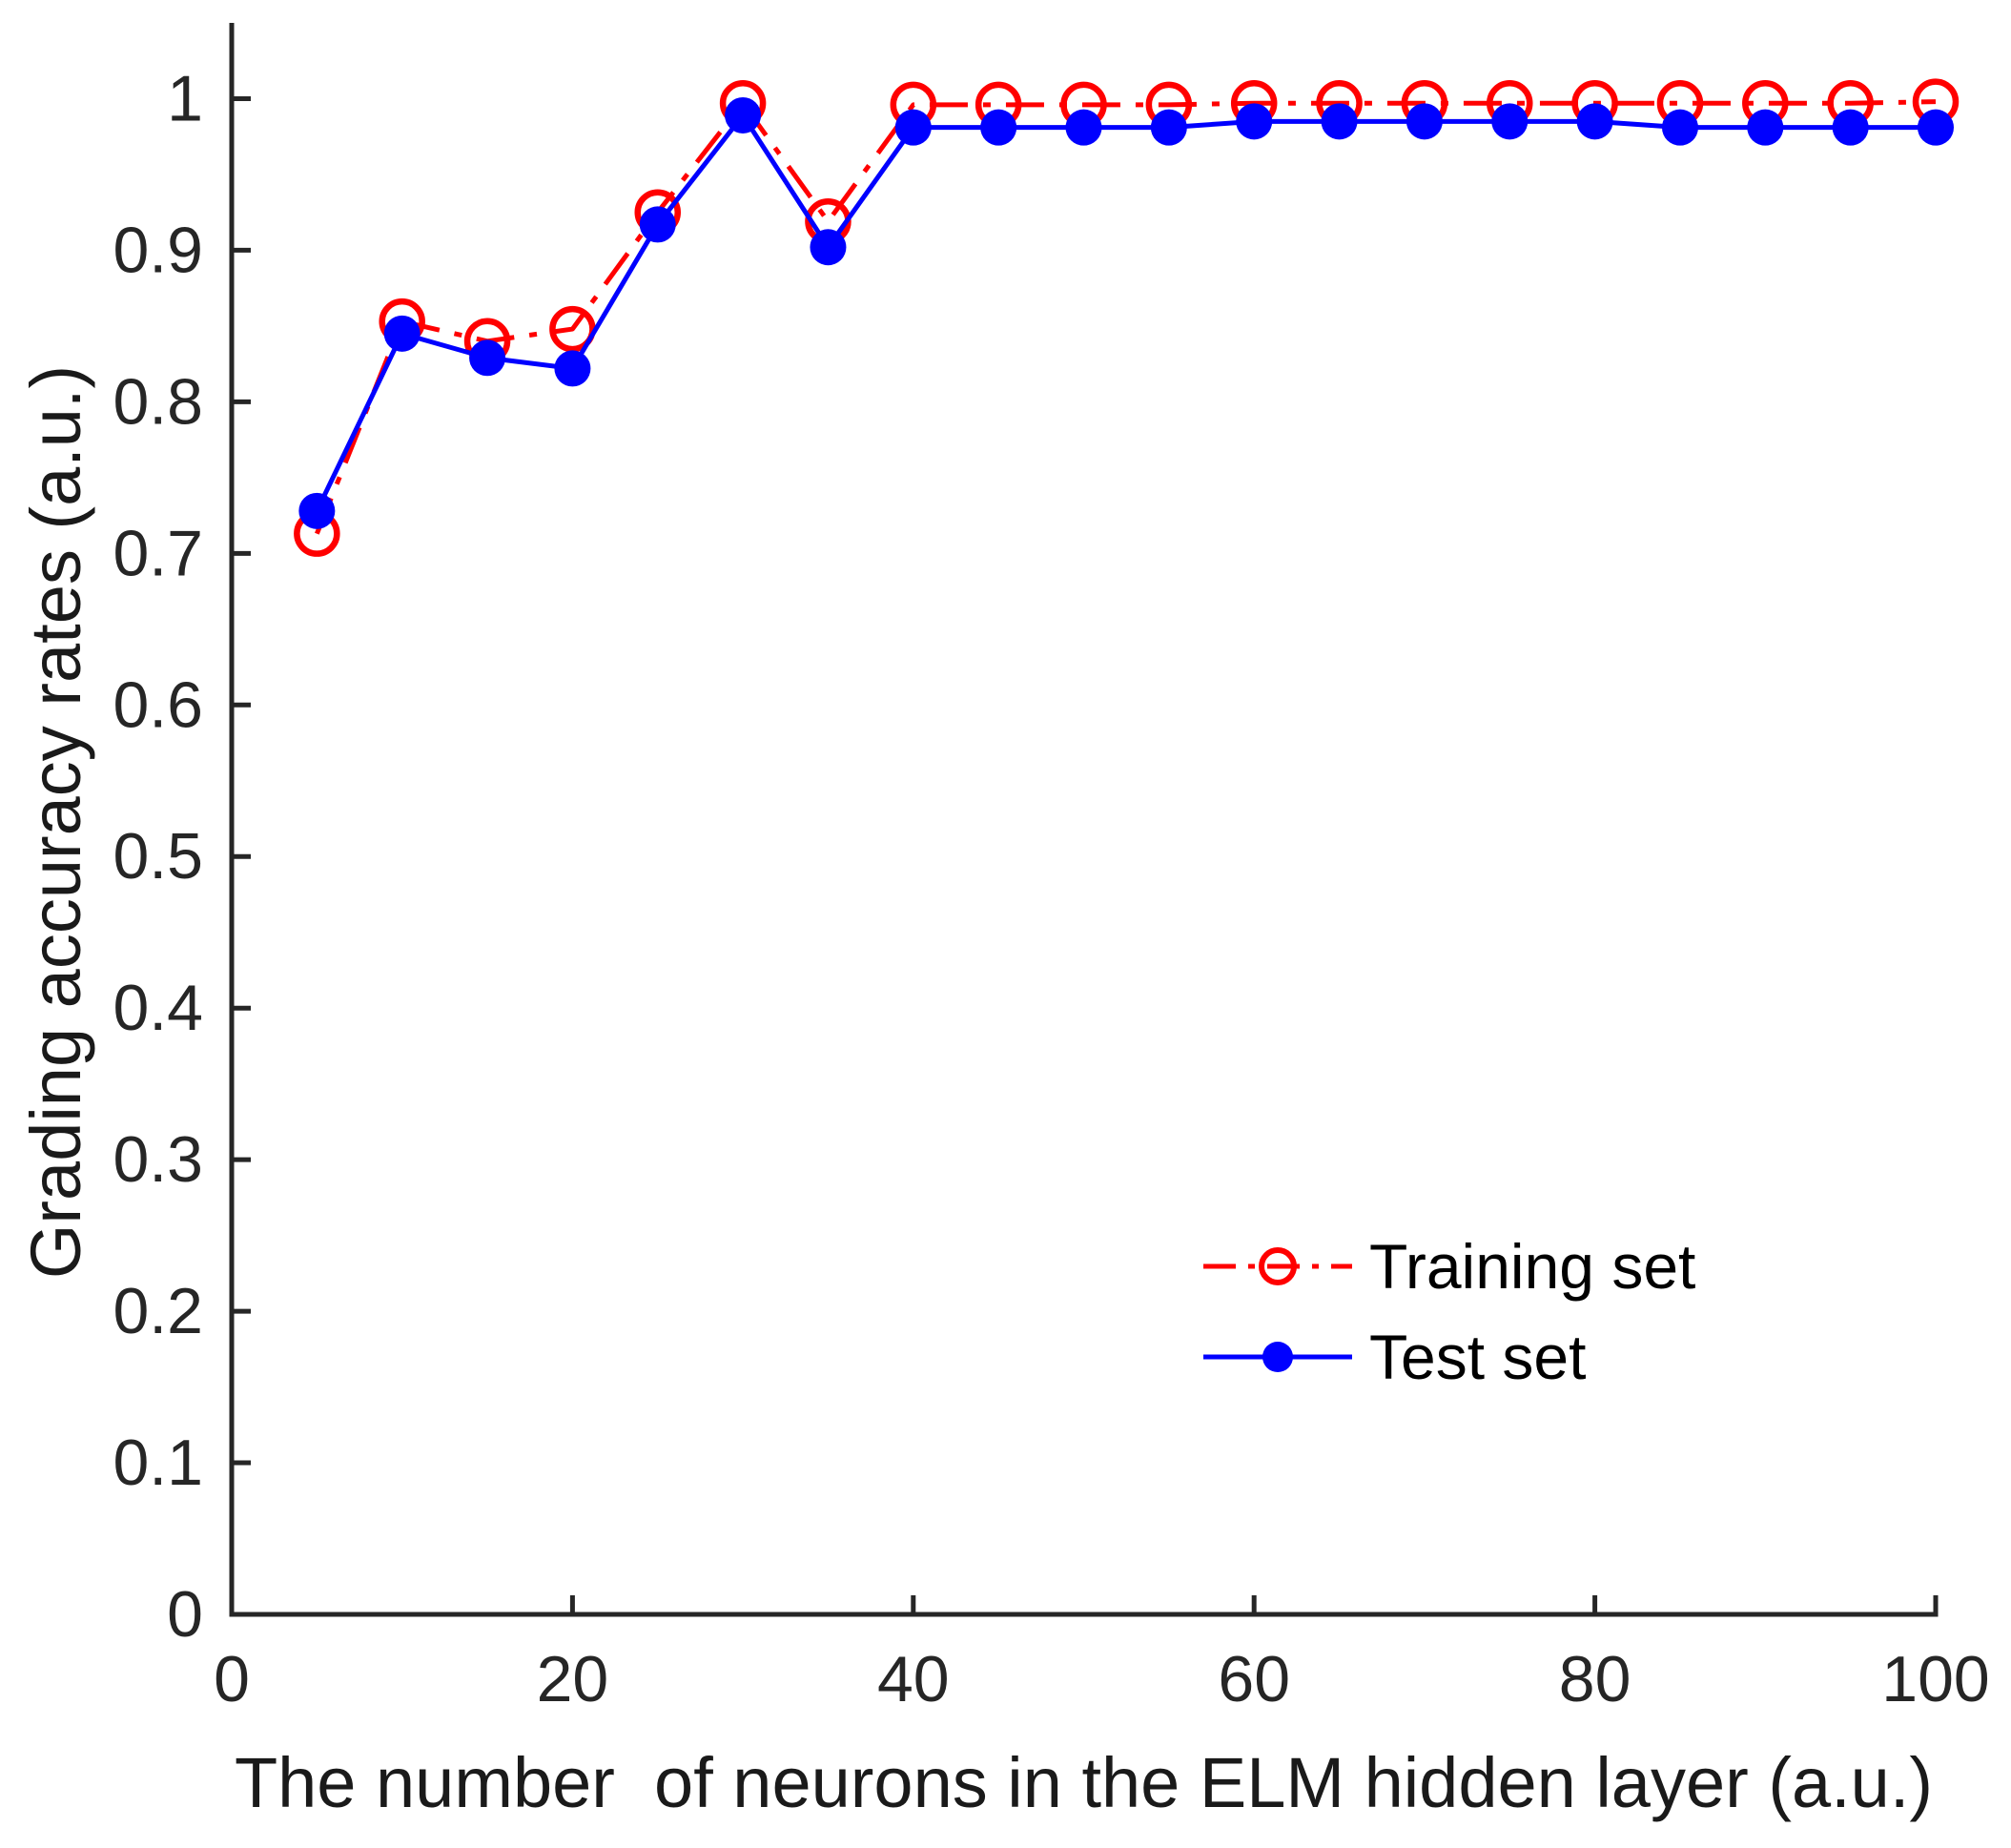 Image resolution: width=2011 pixels, height=1848 pixels. Describe the element at coordinates (1935, 1679) in the screenshot. I see `x-tick-label: 100` at that location.